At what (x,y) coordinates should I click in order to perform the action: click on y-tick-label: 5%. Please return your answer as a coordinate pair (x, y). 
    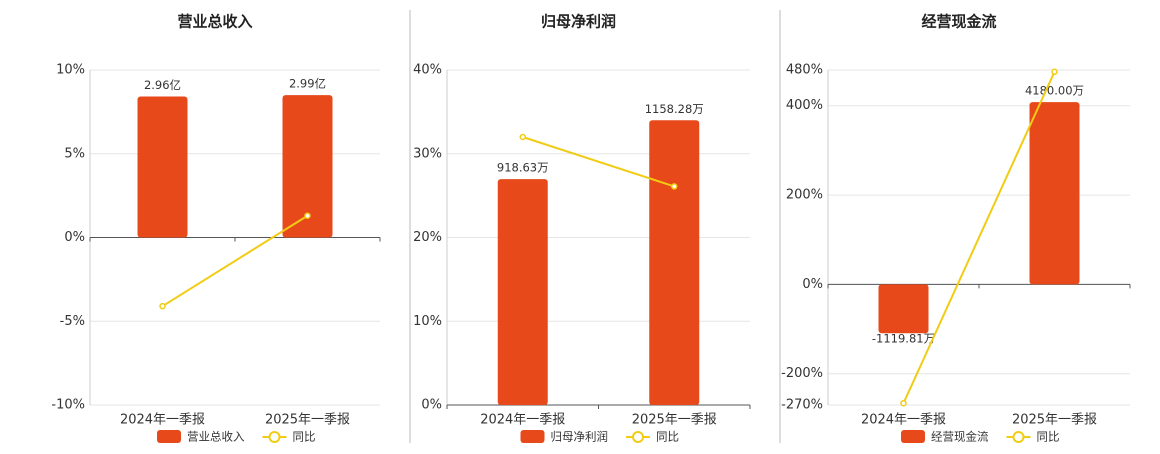
    Looking at the image, I should click on (74, 153).